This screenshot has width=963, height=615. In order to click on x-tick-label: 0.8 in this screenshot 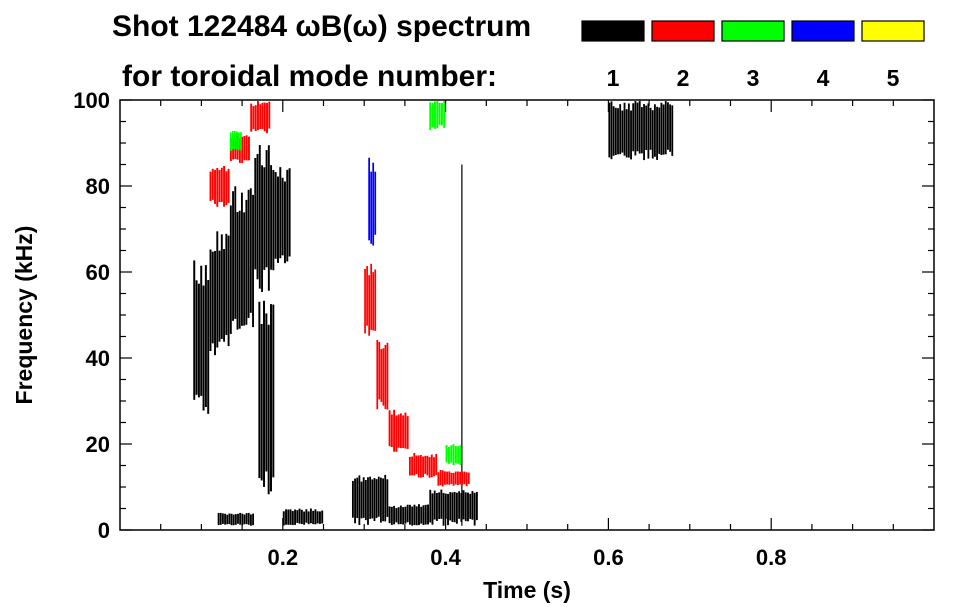, I will do `click(771, 557)`.